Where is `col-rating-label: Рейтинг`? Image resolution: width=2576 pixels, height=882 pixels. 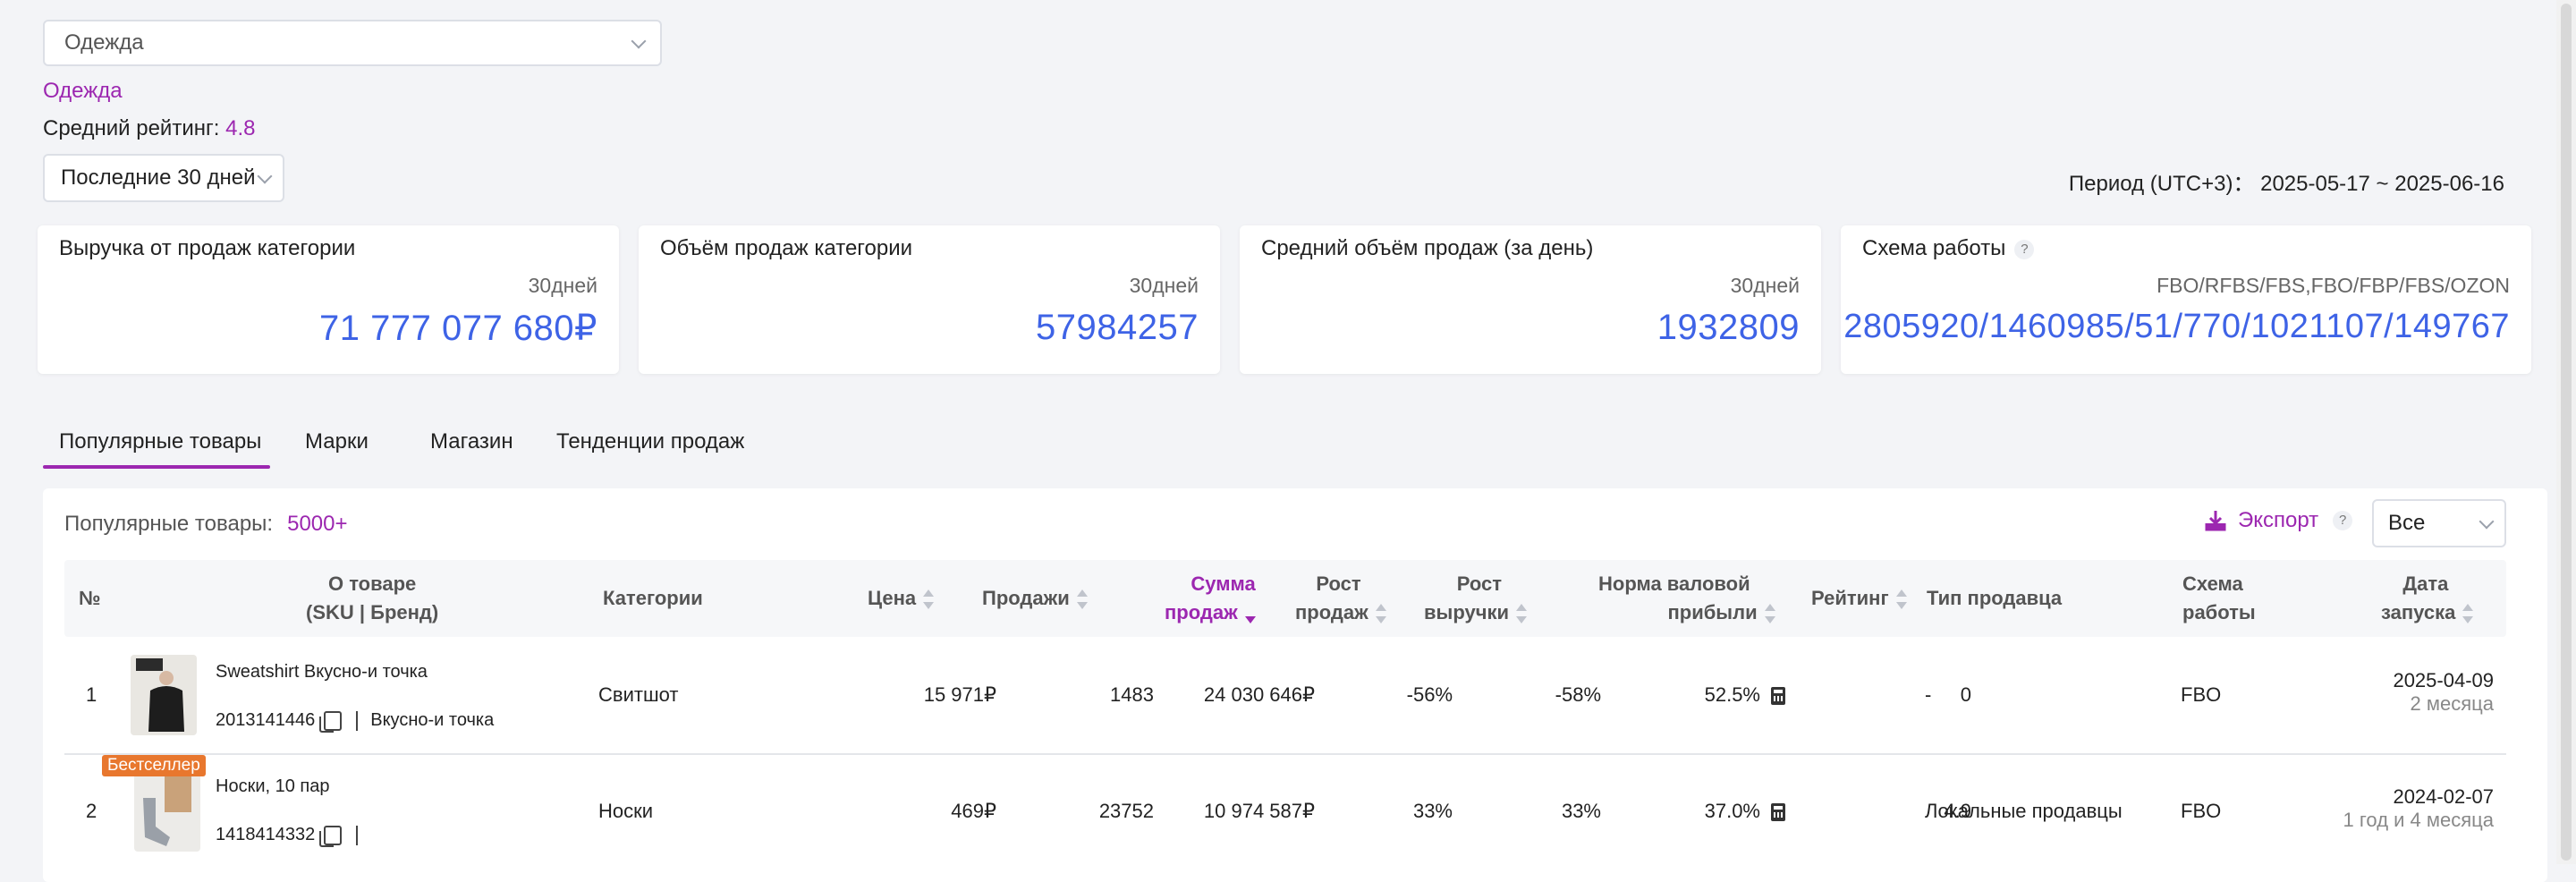
col-rating-label: Рейтинг is located at coordinates (1850, 598).